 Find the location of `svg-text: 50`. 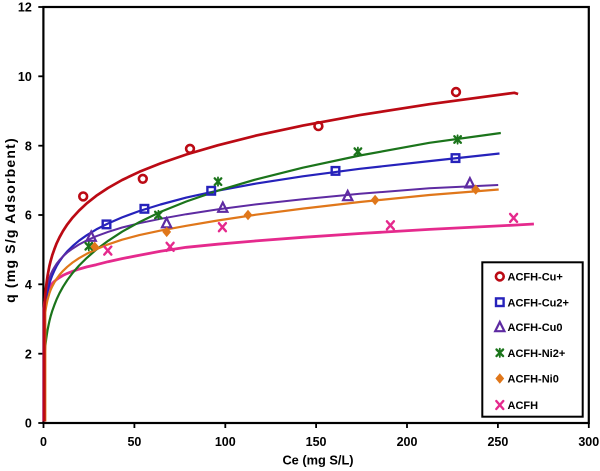

svg-text: 50 is located at coordinates (134, 442).